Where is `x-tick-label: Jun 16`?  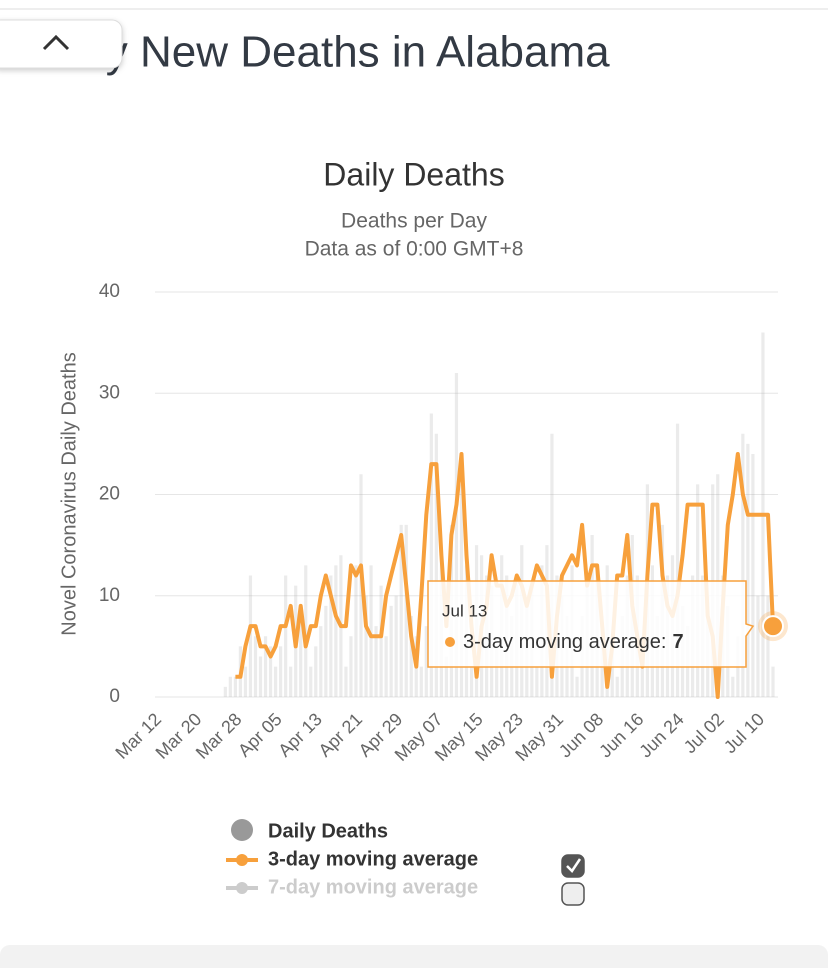 x-tick-label: Jun 16 is located at coordinates (621, 735).